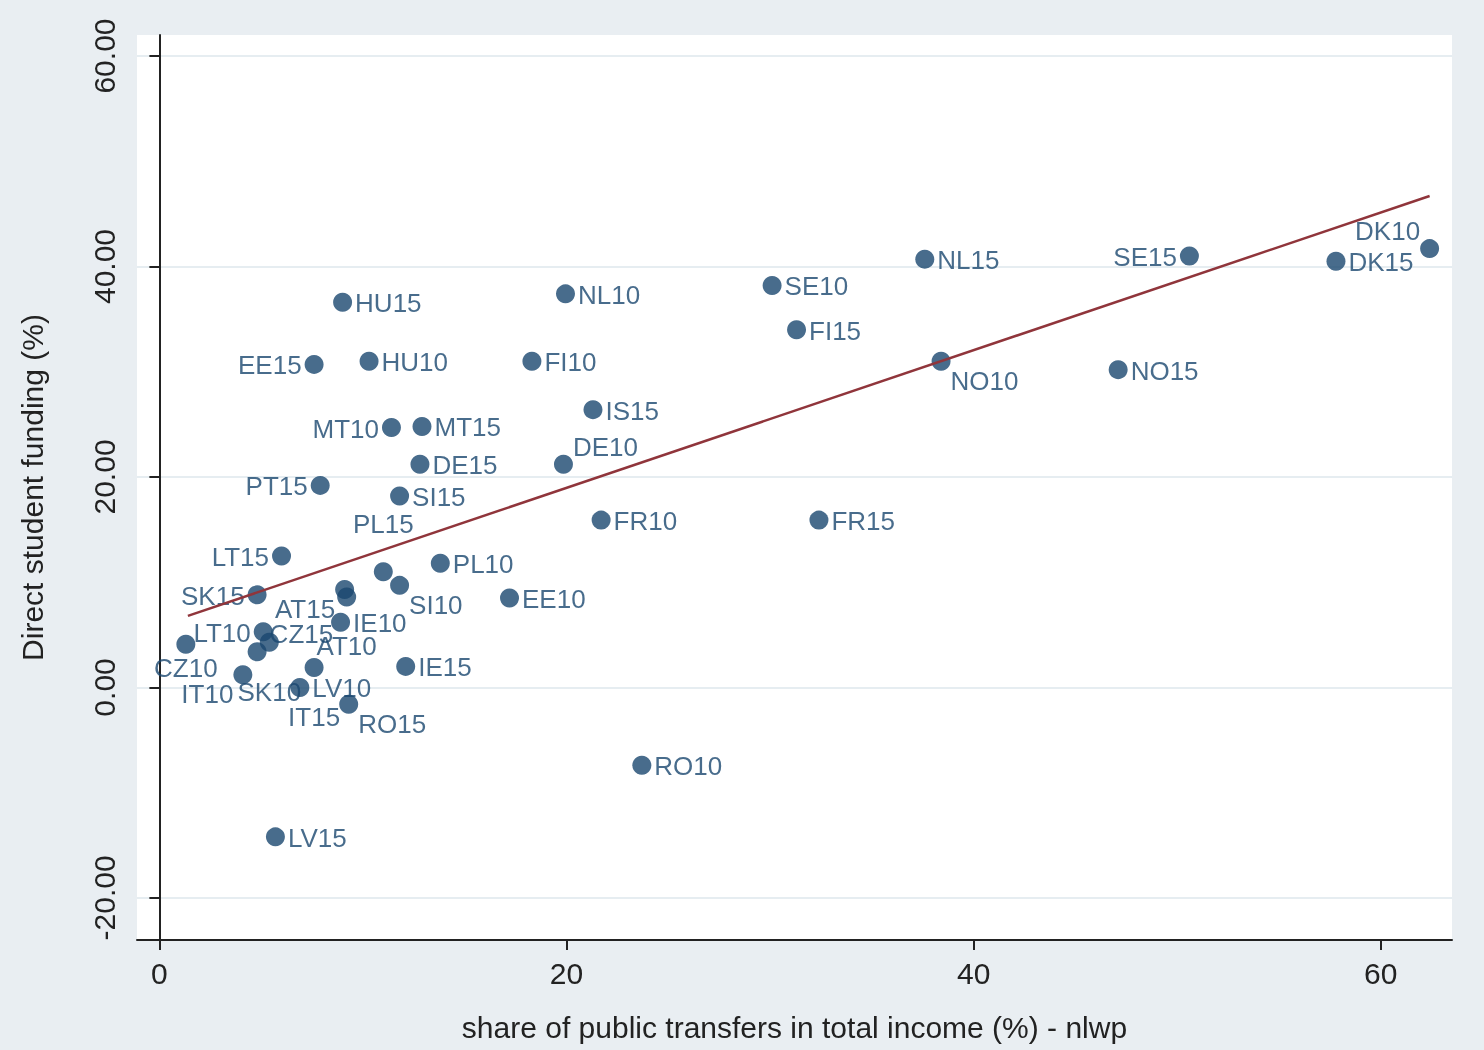  What do you see at coordinates (104, 266) in the screenshot?
I see `y-tick-label: 40.00` at bounding box center [104, 266].